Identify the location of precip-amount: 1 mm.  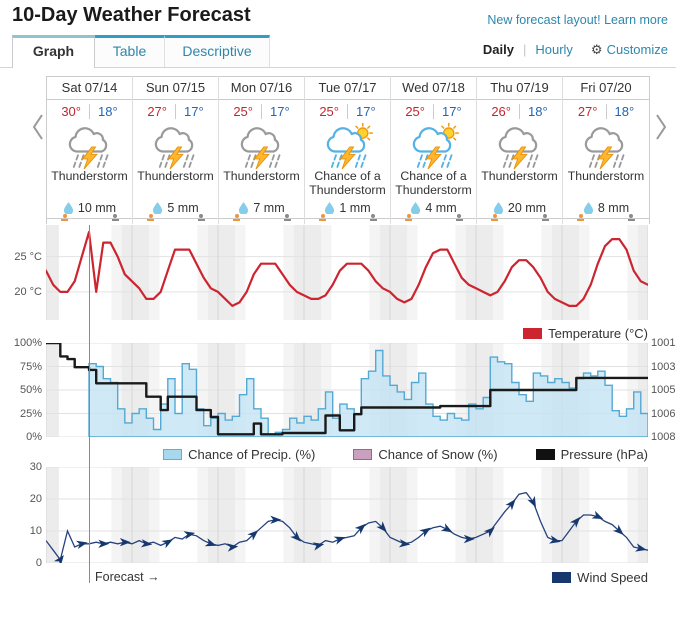
(347, 208).